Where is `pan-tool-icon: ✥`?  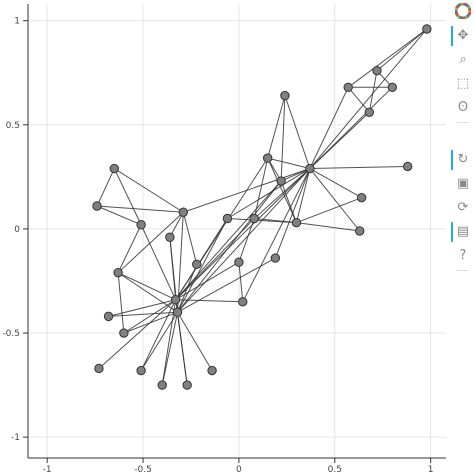 pan-tool-icon: ✥ is located at coordinates (461, 36).